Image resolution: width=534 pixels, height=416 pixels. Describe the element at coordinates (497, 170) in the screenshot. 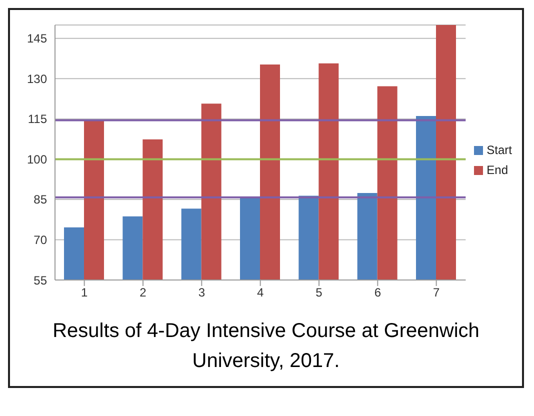

I see `legend-label: End` at that location.